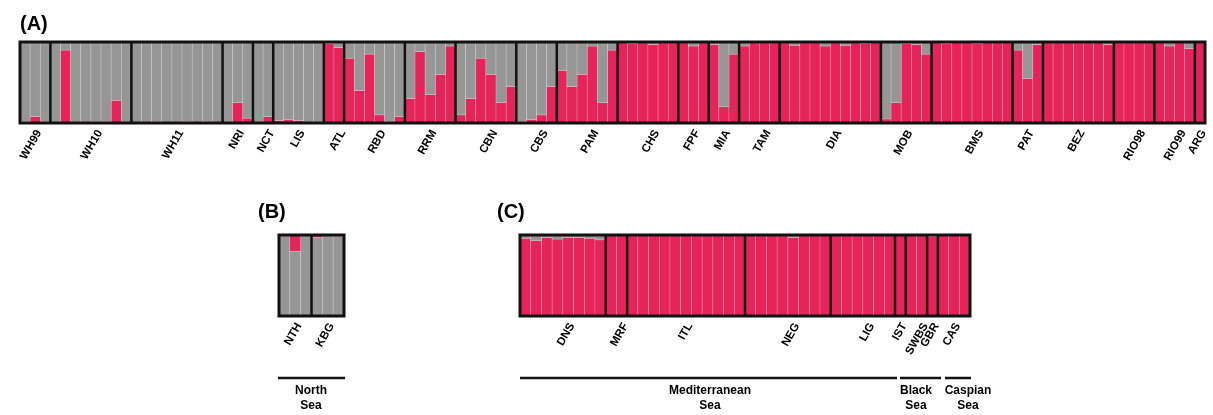 The image size is (1213, 415). I want to click on x-tick-label: LIG, so click(866, 332).